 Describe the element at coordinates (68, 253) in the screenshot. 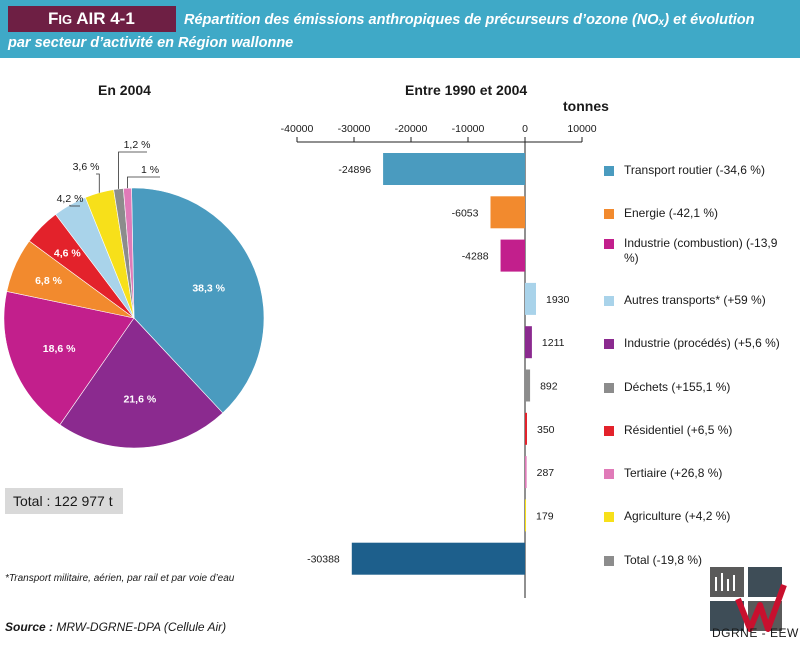

I see `pie-slice-label: 4,6 %` at that location.